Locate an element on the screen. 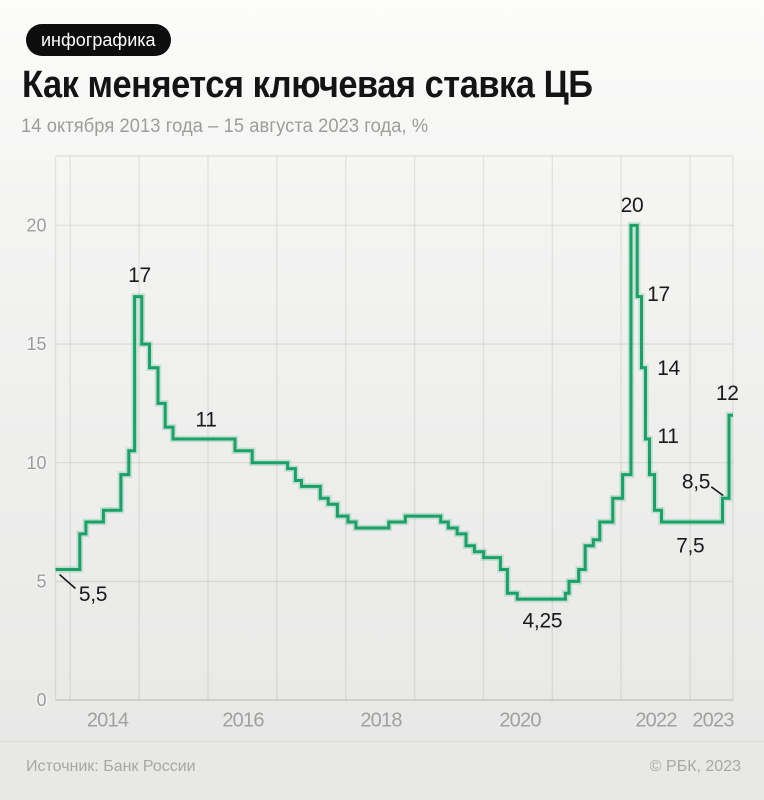 Image resolution: width=764 pixels, height=800 pixels. svg-text: 5,5 is located at coordinates (93, 594).